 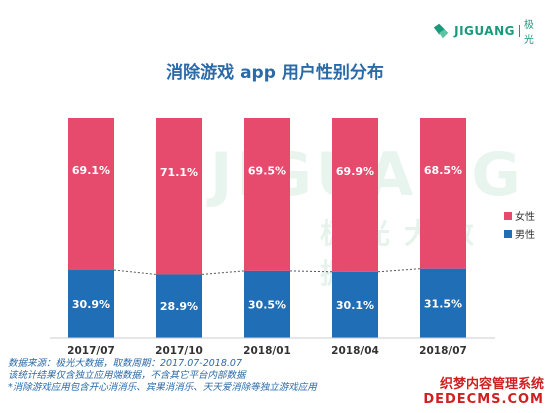 I want to click on brand-sub: 极光, so click(x=528, y=33).